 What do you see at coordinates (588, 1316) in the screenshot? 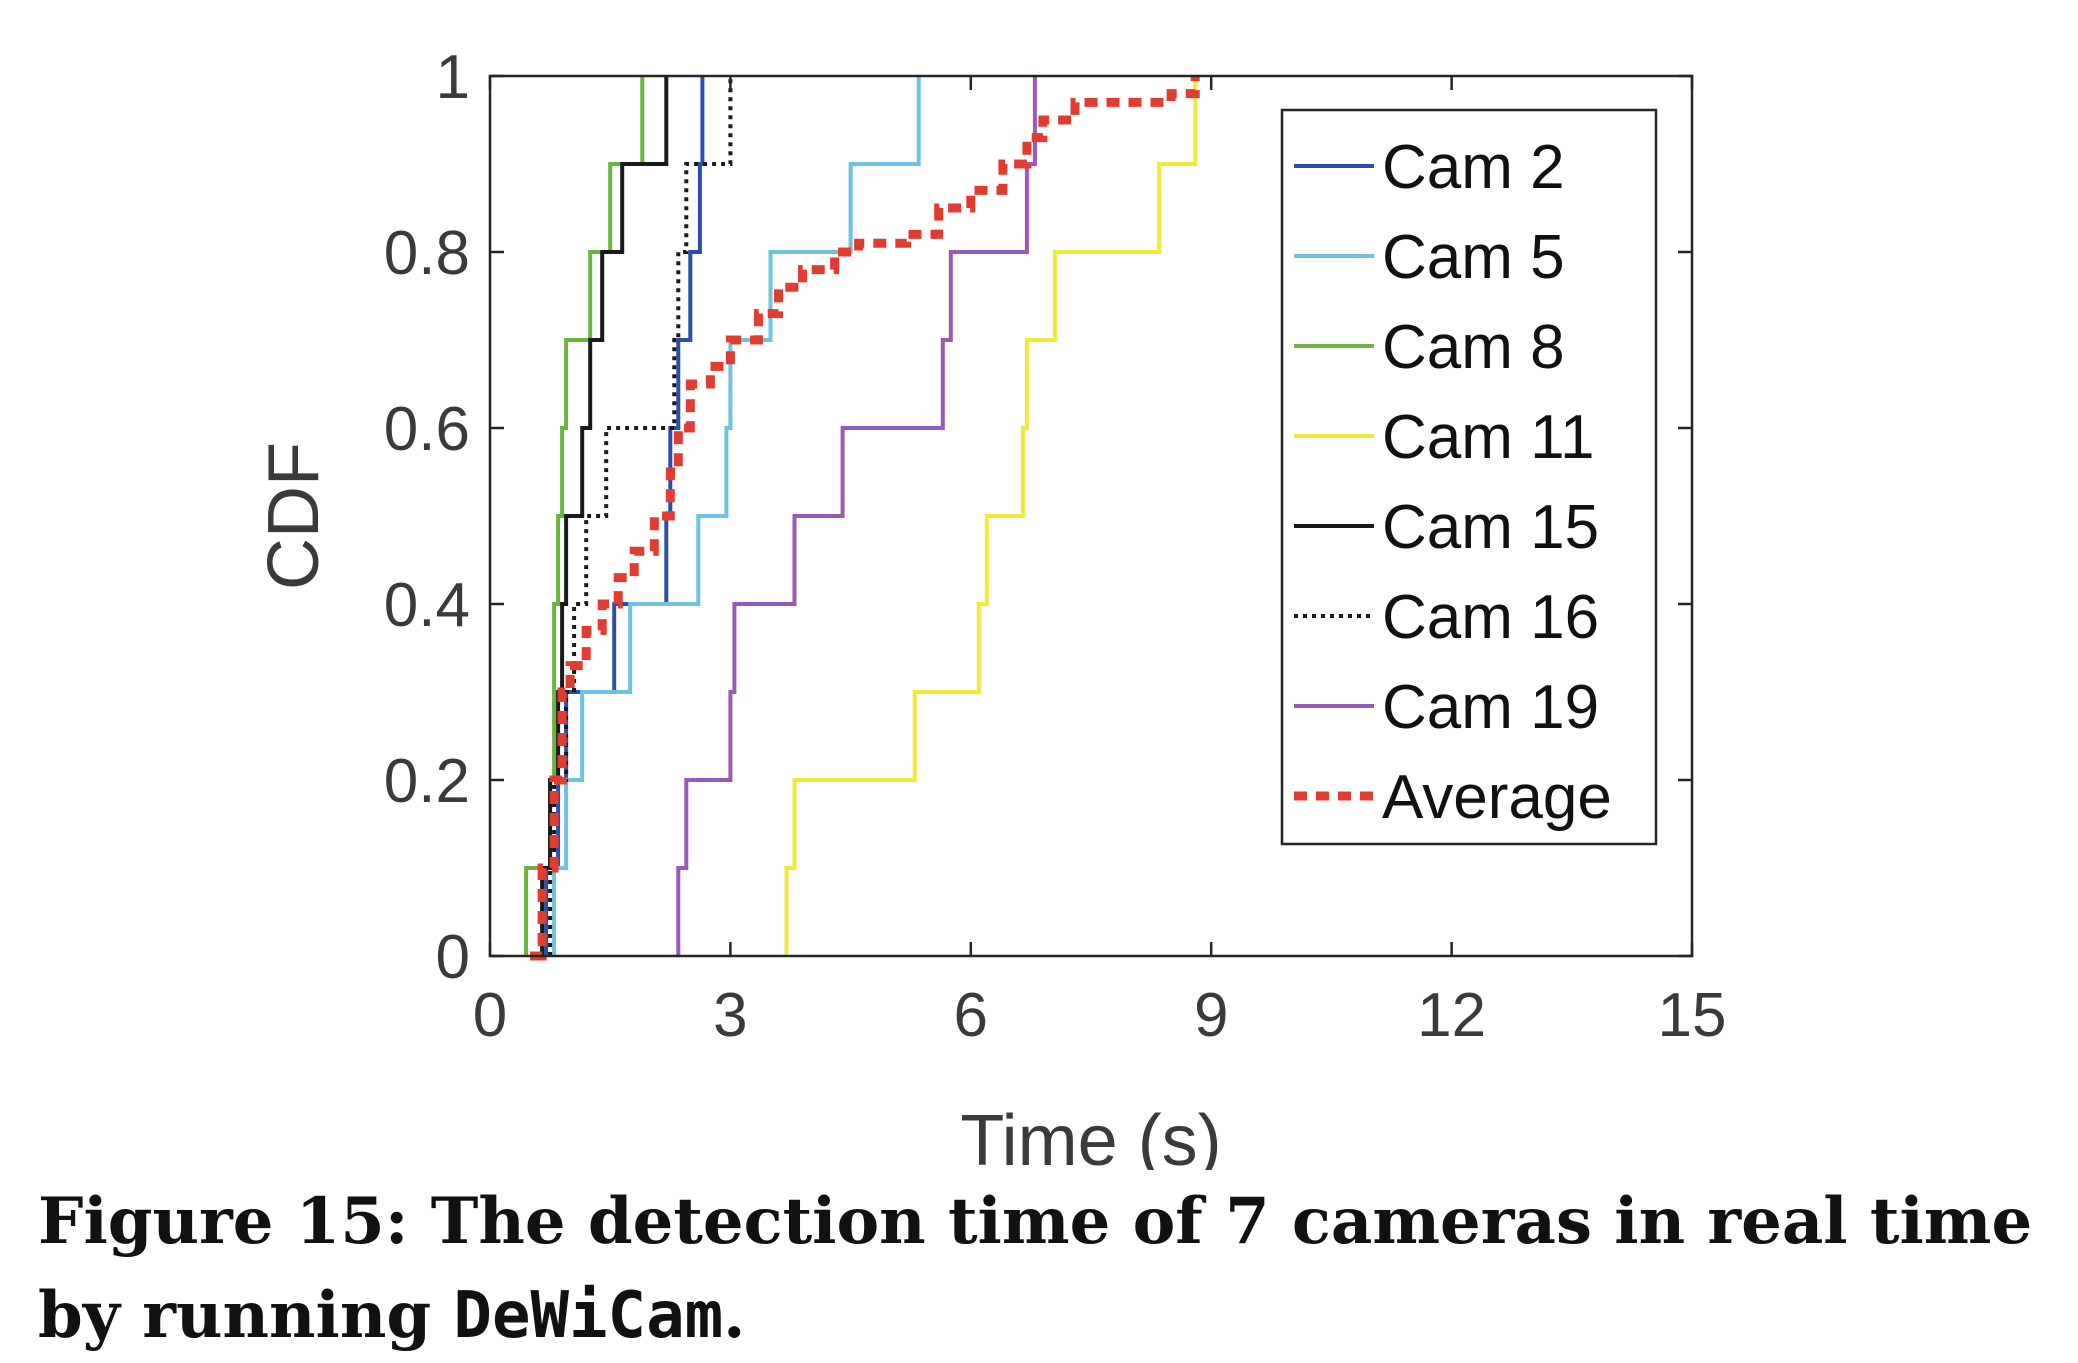
I see `caption-code: DeWiCam` at bounding box center [588, 1316].